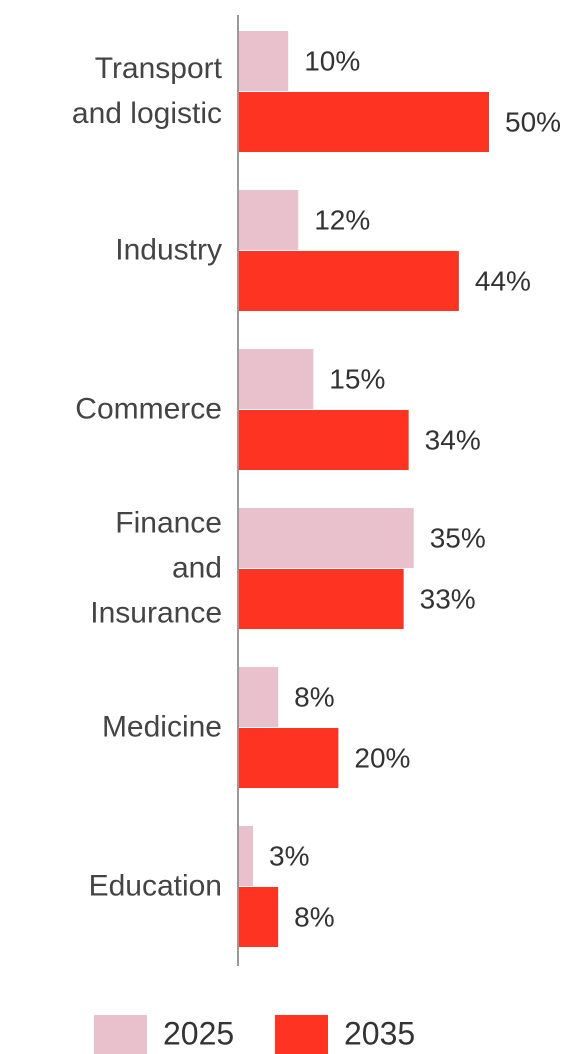 The height and width of the screenshot is (1054, 569). I want to click on value-label: 50%, so click(533, 121).